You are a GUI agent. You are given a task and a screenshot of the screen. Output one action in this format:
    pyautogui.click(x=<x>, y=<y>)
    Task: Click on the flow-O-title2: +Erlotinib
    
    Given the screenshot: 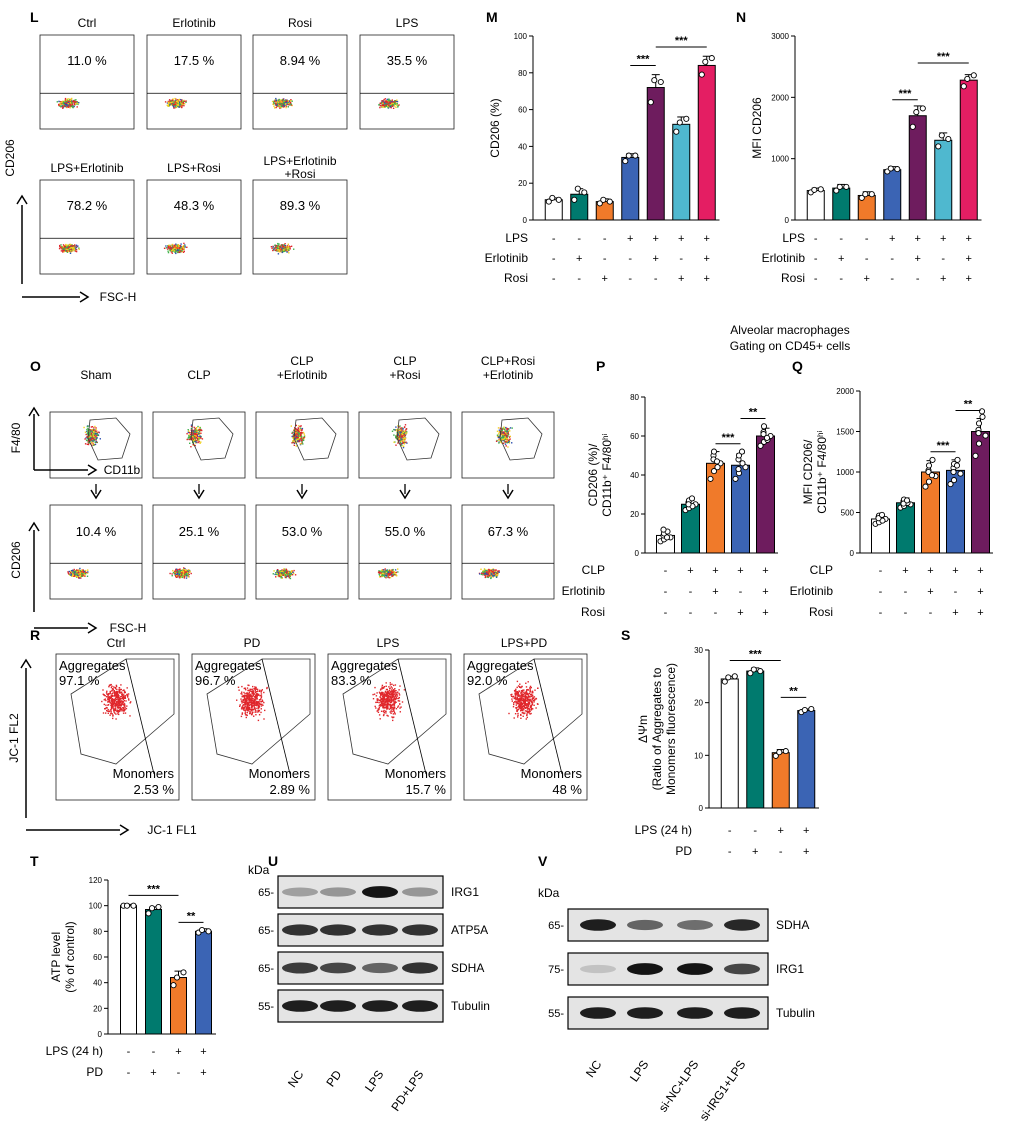 What is the action you would take?
    pyautogui.click(x=302, y=375)
    